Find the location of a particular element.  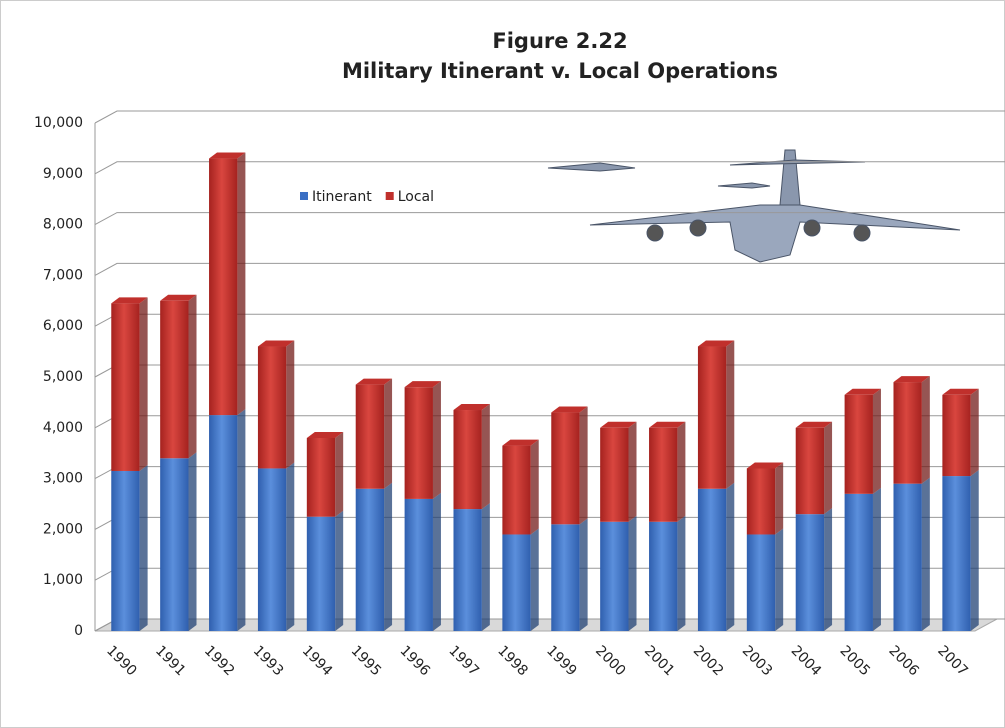

legend-label: Itinerant is located at coordinates (342, 197).